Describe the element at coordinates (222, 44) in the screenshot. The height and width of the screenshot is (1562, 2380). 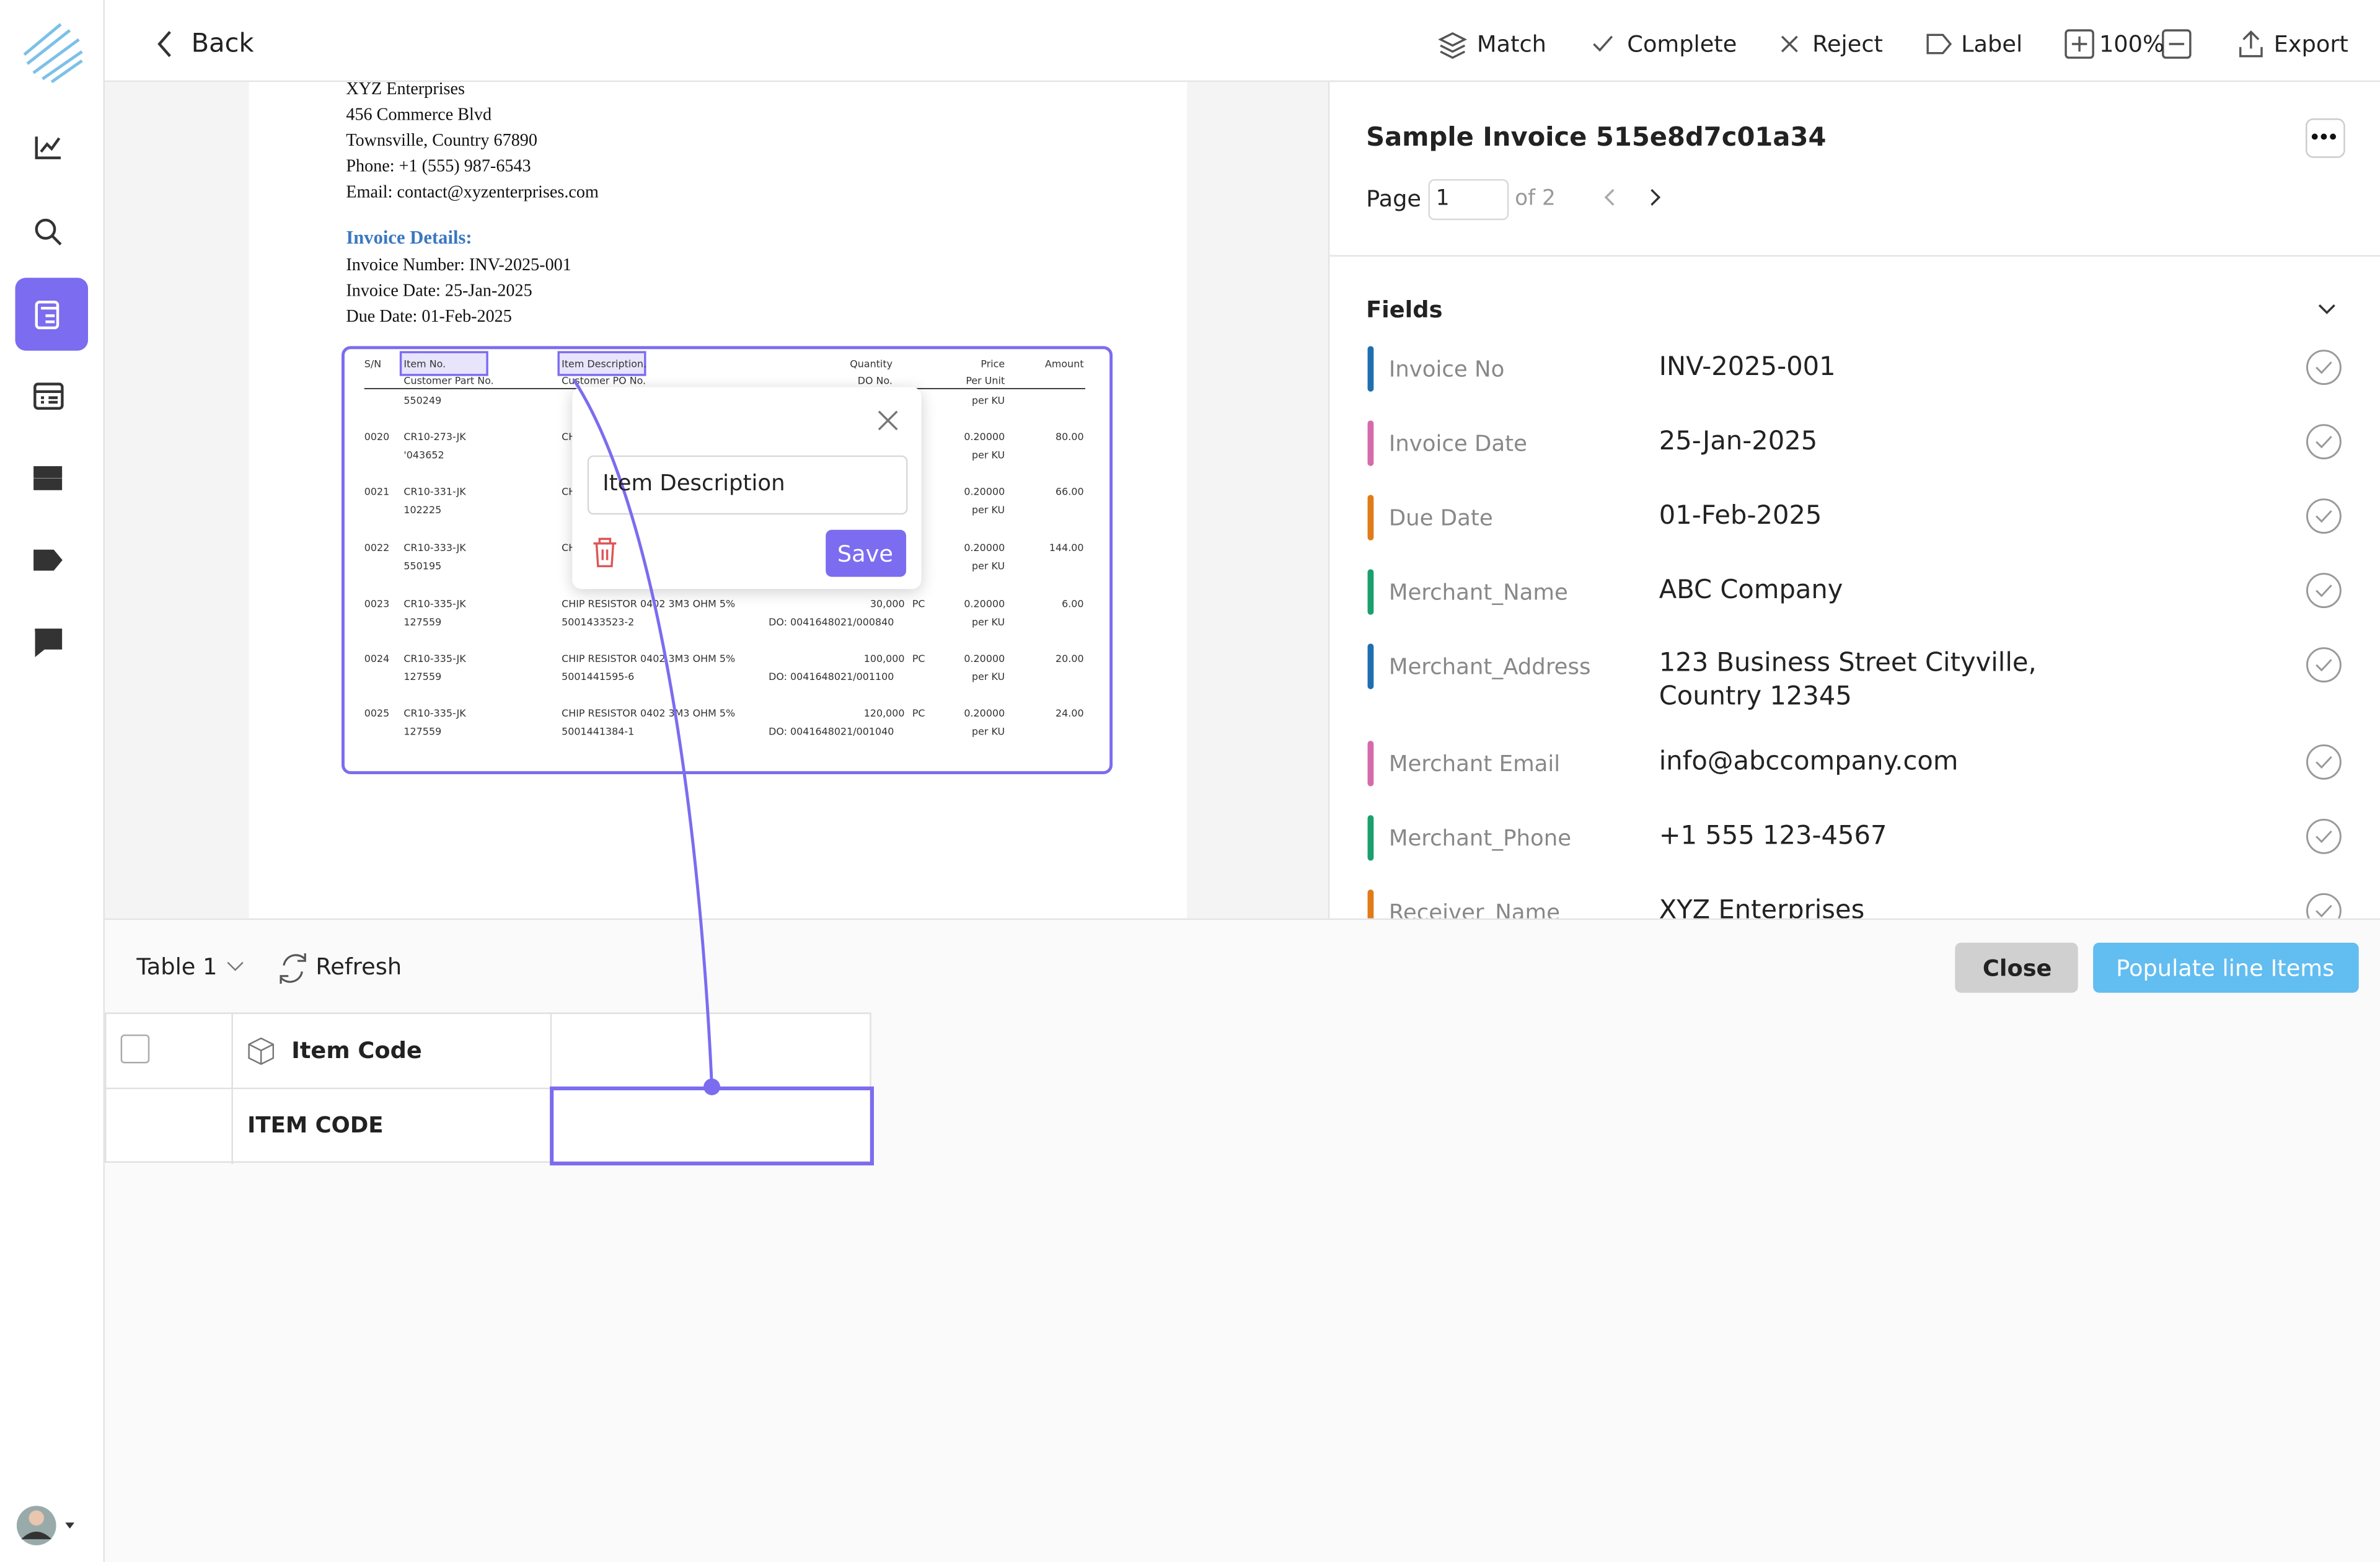
I see `text: Back` at that location.